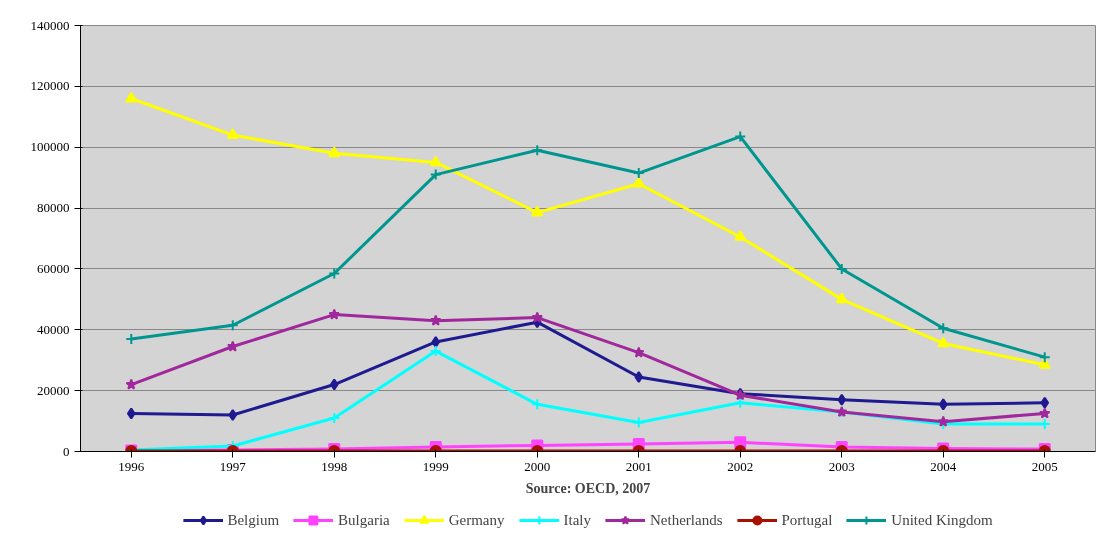  I want to click on y-tick-label: 60000, so click(53, 268).